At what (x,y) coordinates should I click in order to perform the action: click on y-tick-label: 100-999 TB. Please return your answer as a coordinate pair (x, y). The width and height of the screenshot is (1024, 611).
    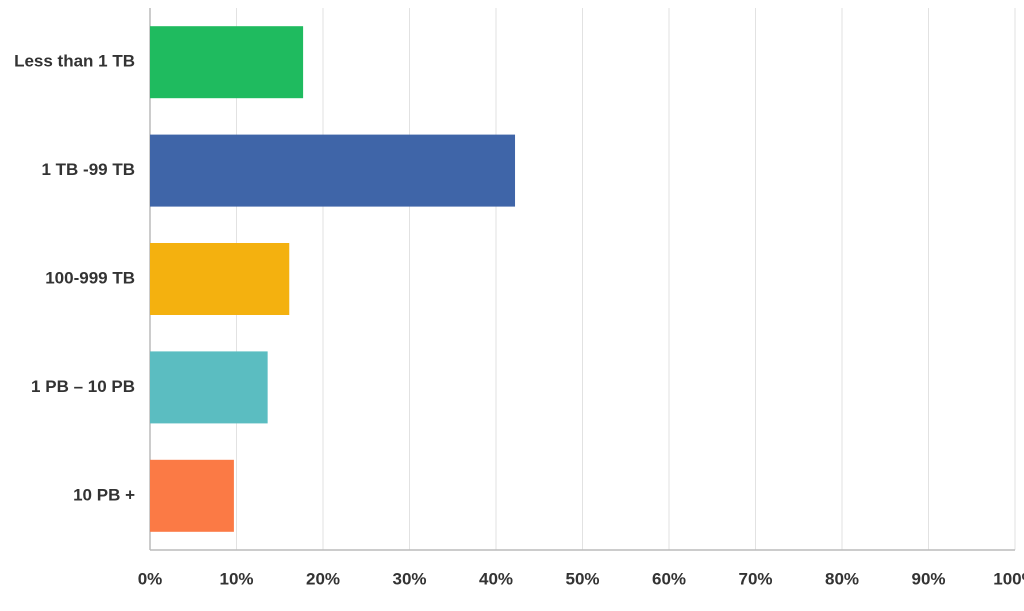
    Looking at the image, I should click on (90, 277).